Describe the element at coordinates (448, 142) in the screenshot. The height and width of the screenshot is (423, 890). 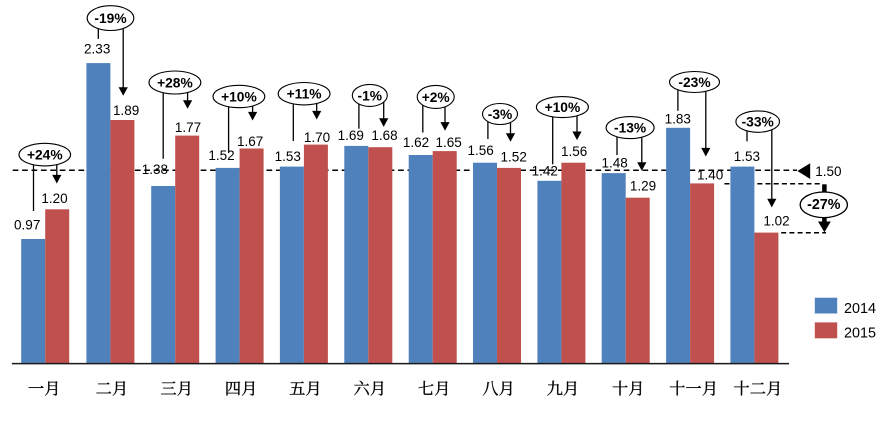
I see `svg-text: 1.65` at that location.